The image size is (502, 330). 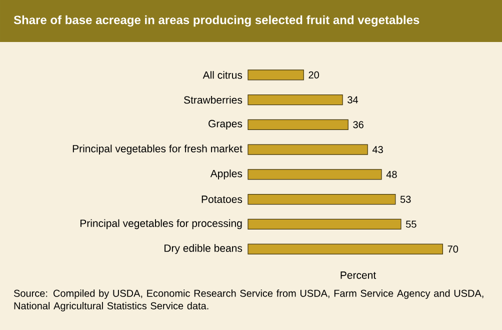 What do you see at coordinates (249, 301) in the screenshot?
I see `source-note: Source: Compiled by USDA, Economic Research Service from USDA, Farm Service Agency and USDA, National Agricultural Statistics Service data.` at bounding box center [249, 301].